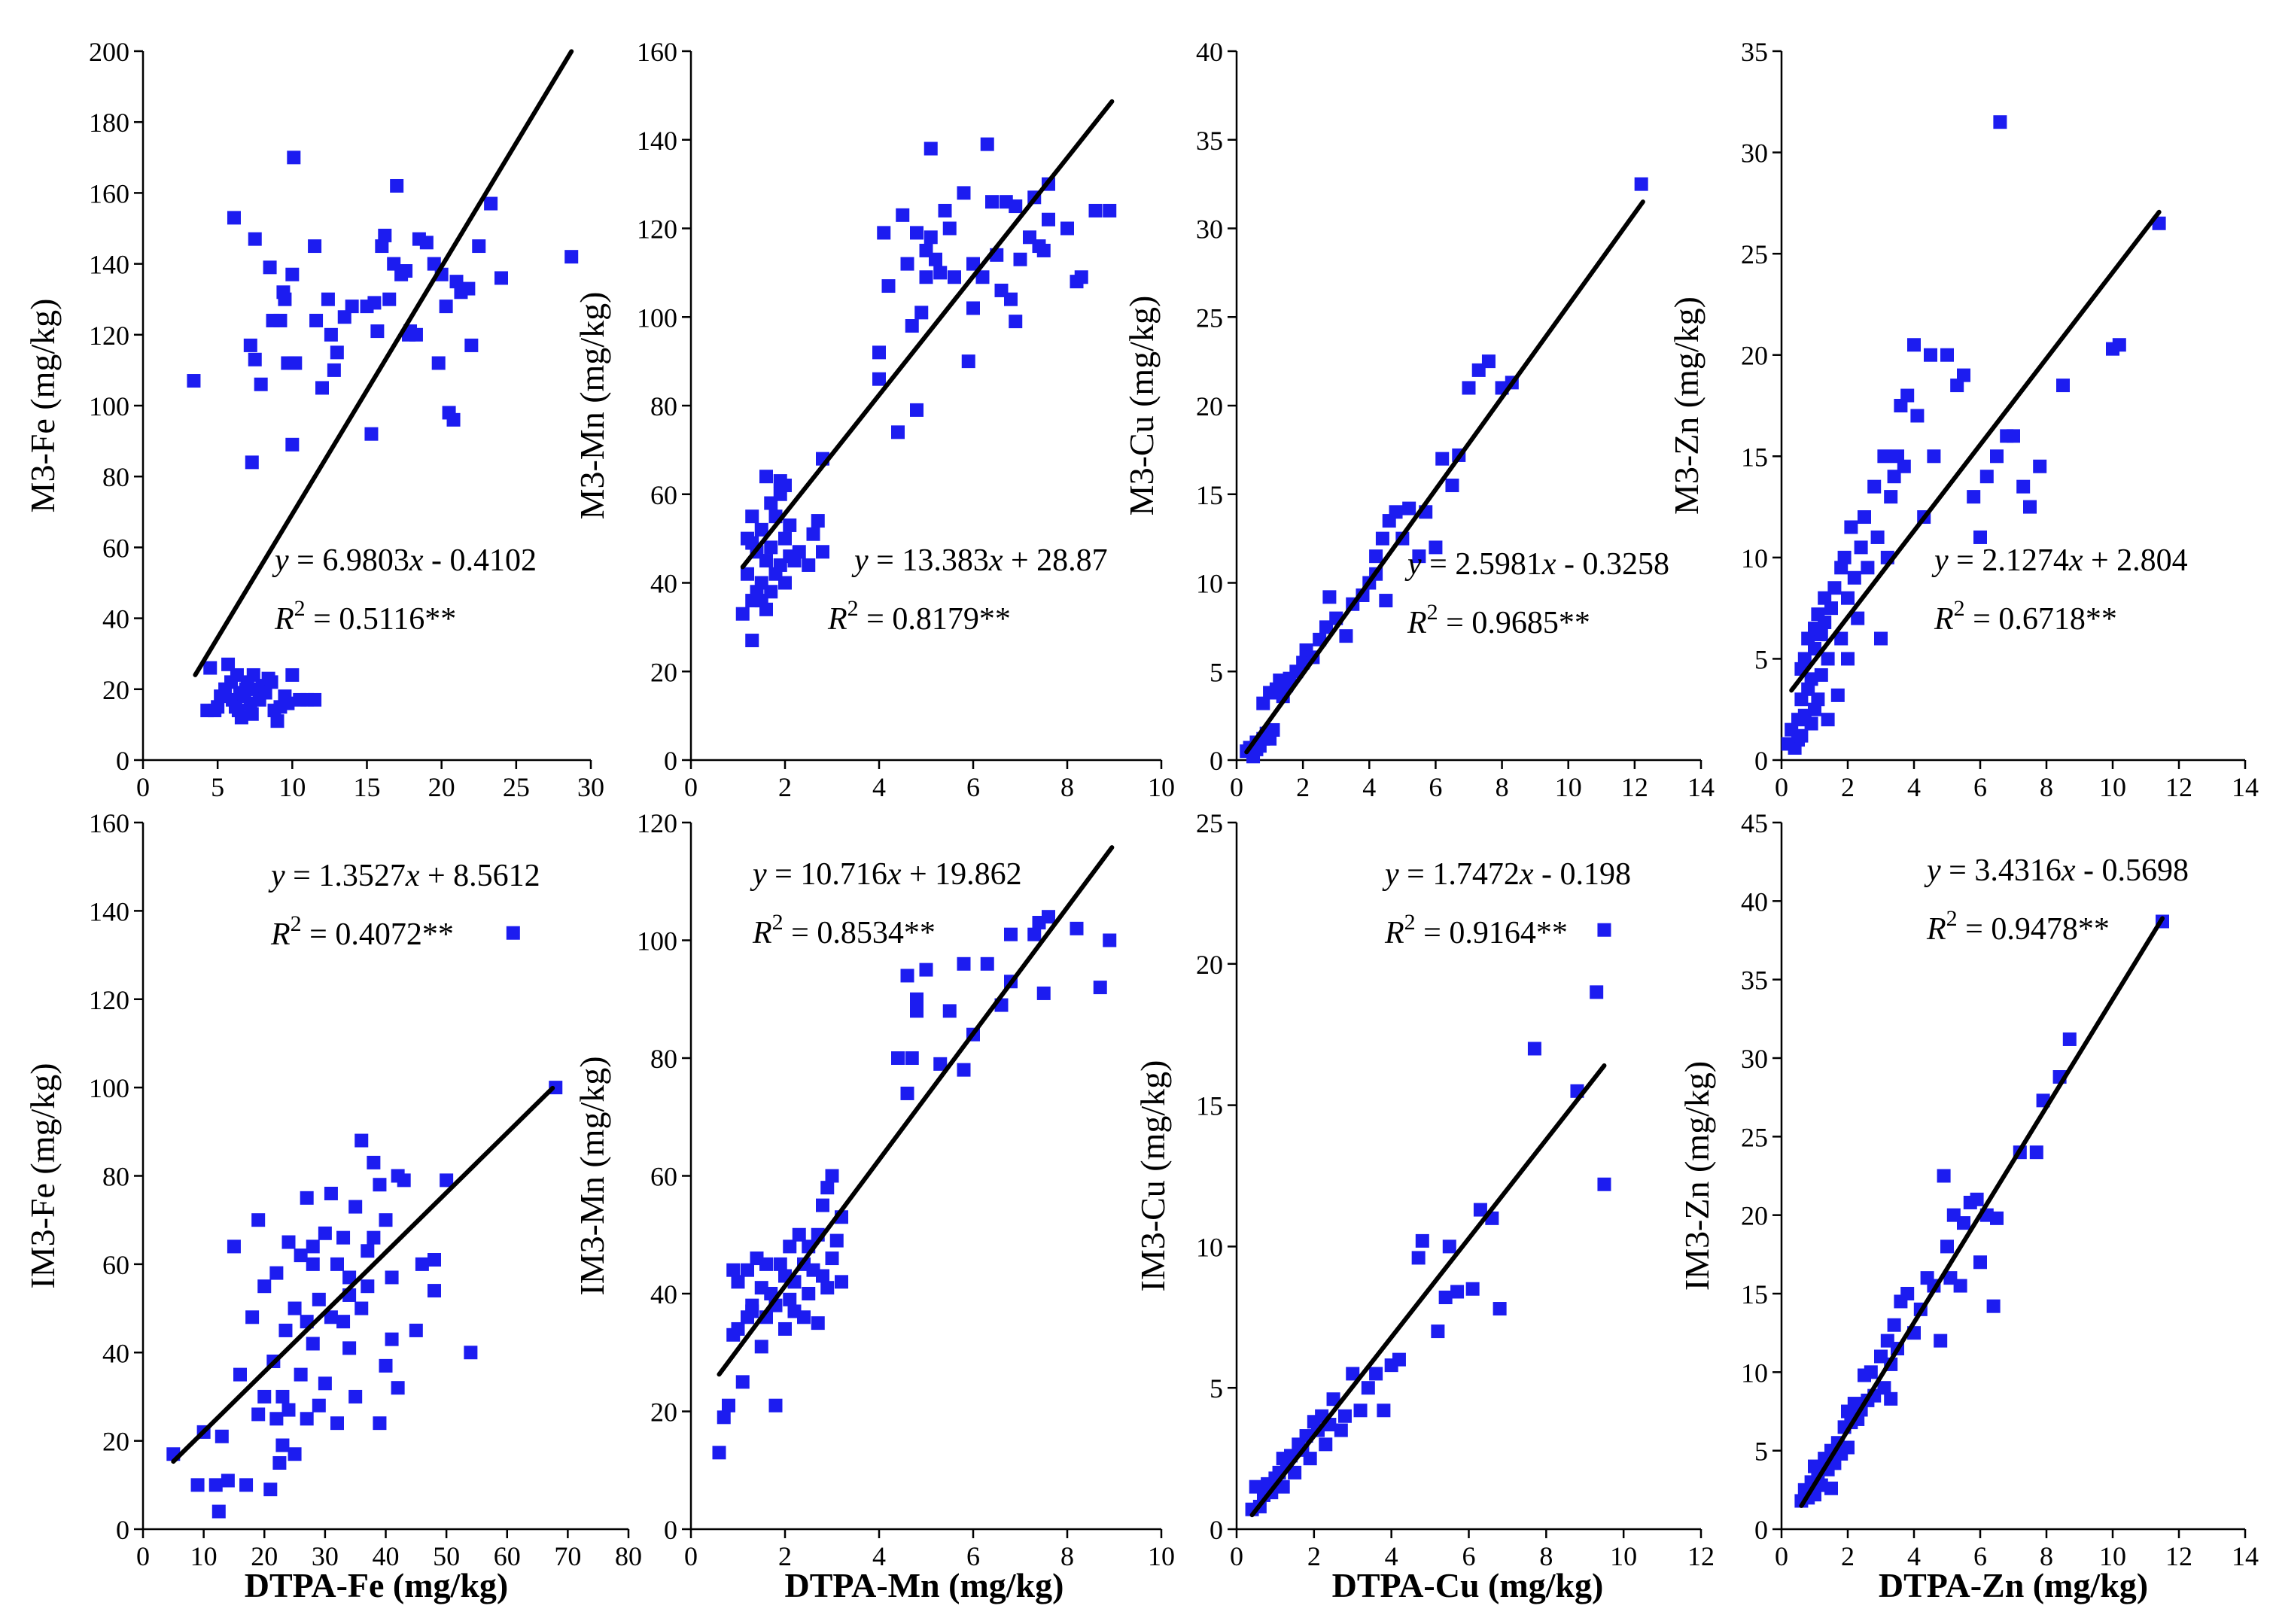 The height and width of the screenshot is (1624, 2273). What do you see at coordinates (1468, 1585) in the screenshot?
I see `im3-cu-x-axis-title: DTPA-Cu (mg/kg)` at bounding box center [1468, 1585].